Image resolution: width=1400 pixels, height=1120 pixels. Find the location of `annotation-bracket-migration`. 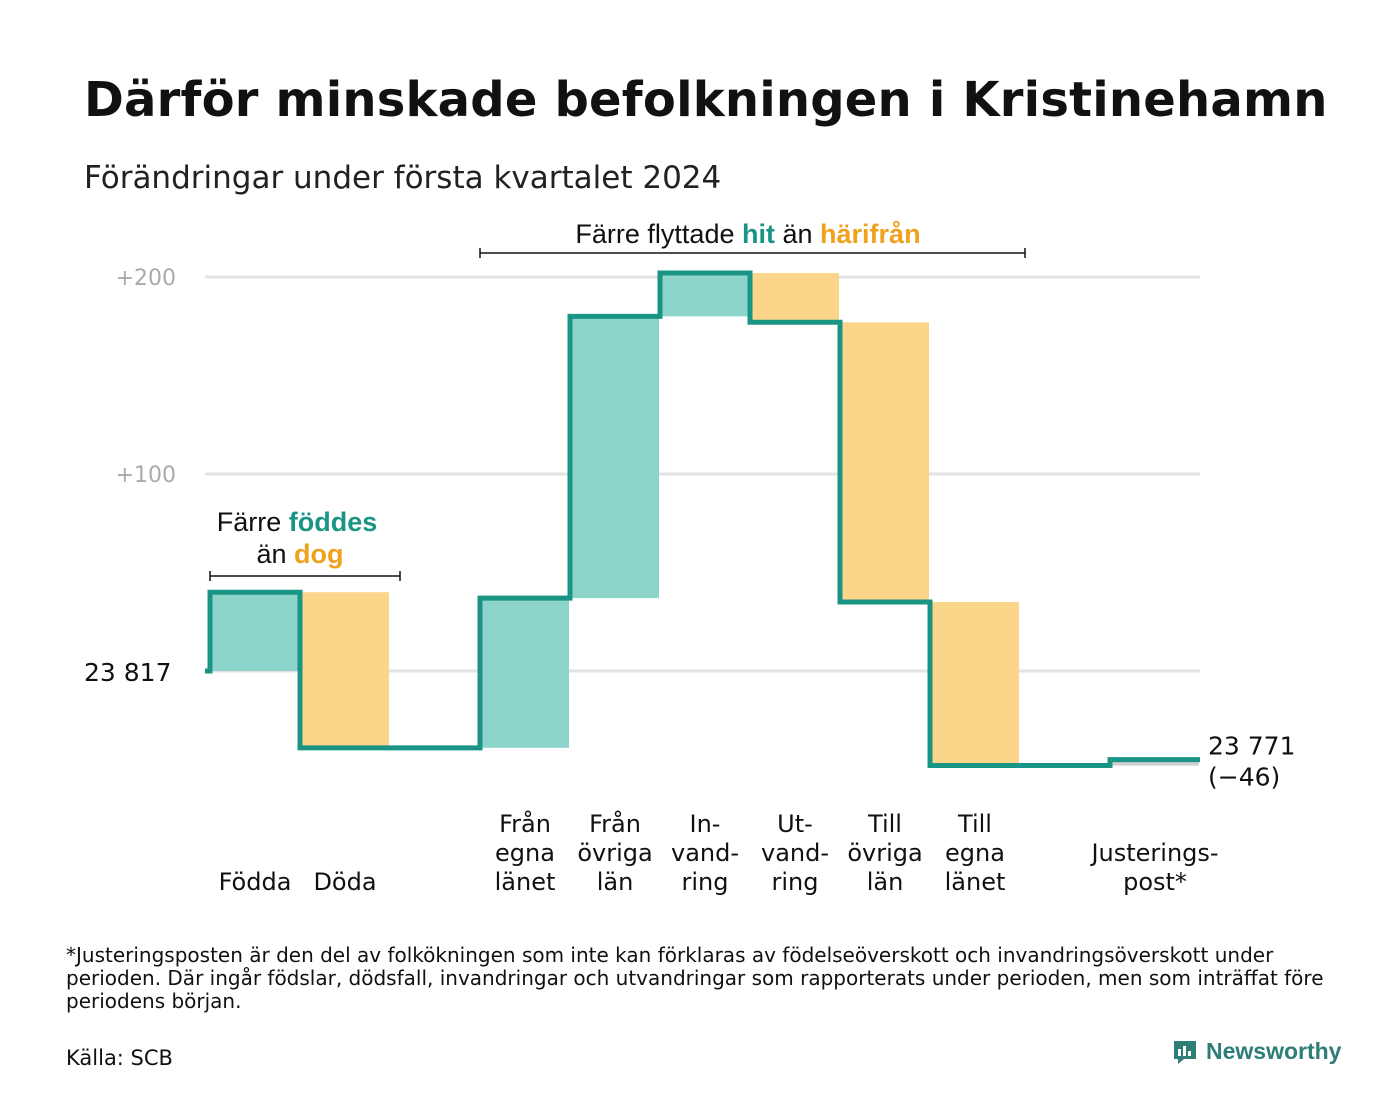

annotation-bracket-migration is located at coordinates (752, 253).